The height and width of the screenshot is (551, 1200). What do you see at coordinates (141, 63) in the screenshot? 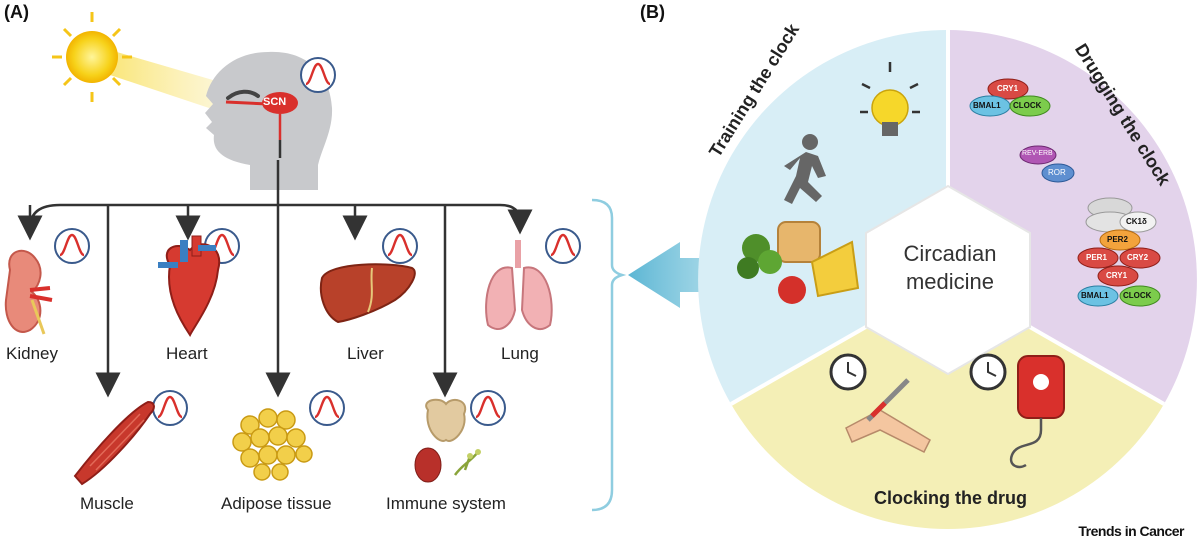
I see `sun-icon` at bounding box center [141, 63].